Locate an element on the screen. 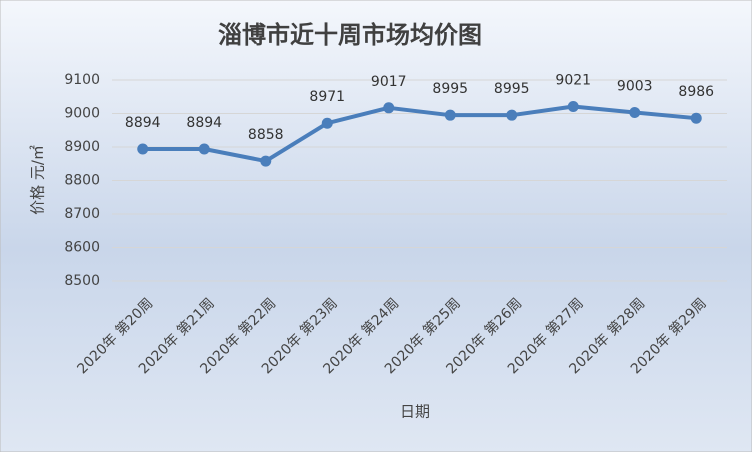 Image resolution: width=752 pixels, height=452 pixels. data-label: 9003 is located at coordinates (635, 86).